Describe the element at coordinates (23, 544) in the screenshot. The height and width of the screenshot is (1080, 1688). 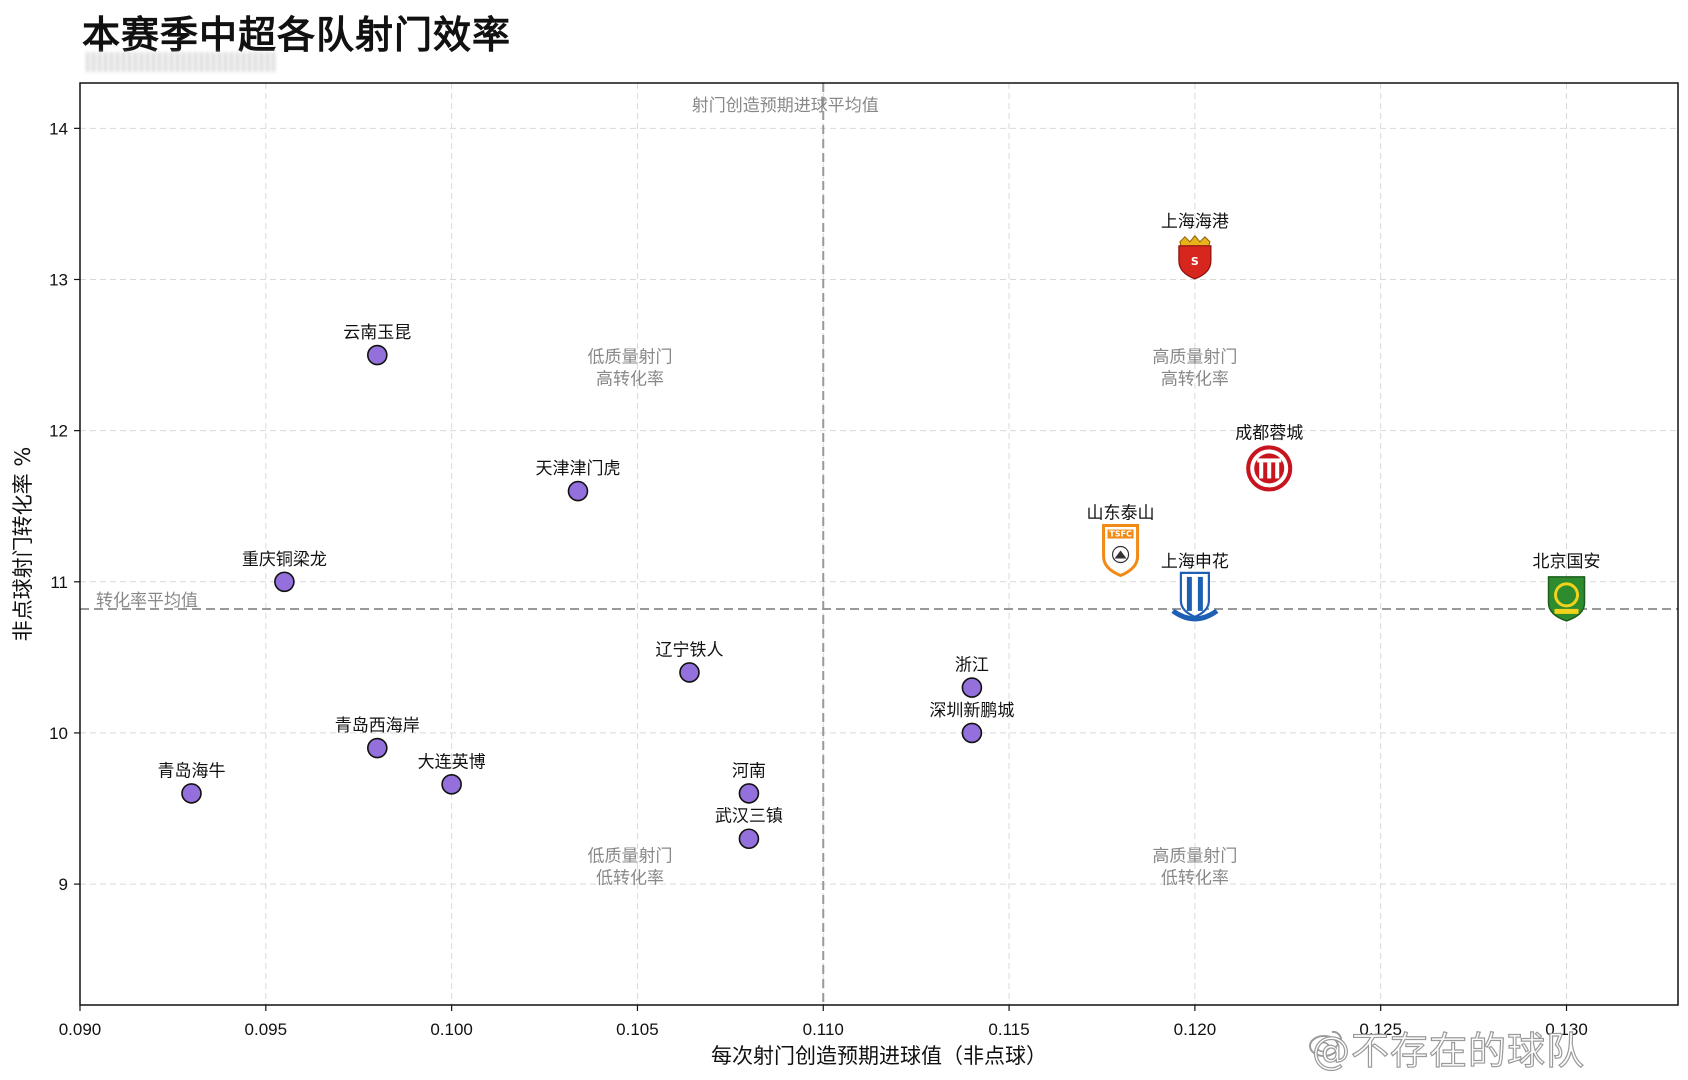
I see `y-axis-label: 非点球射门转化率 %` at that location.